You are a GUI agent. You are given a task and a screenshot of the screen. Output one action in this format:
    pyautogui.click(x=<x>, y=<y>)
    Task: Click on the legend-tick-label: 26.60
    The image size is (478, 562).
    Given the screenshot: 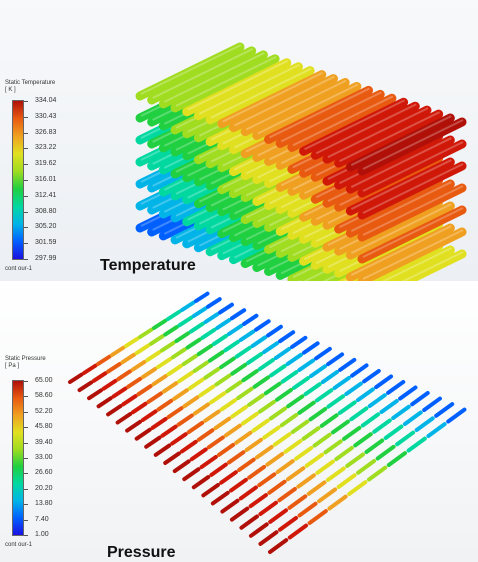 What is the action you would take?
    pyautogui.click(x=44, y=473)
    